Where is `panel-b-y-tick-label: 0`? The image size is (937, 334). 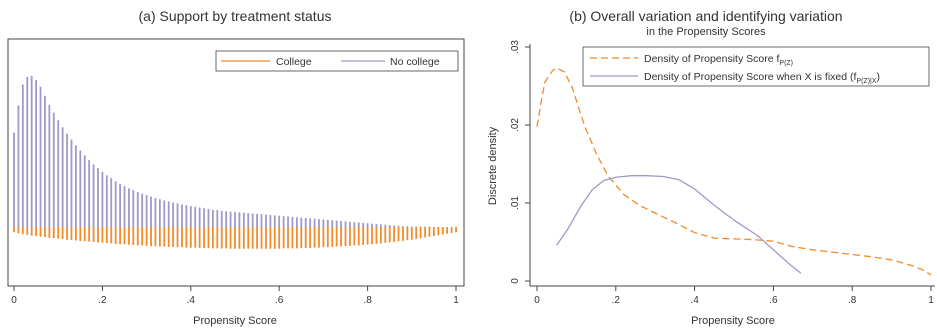 panel-b-y-tick-label: 0 is located at coordinates (515, 281).